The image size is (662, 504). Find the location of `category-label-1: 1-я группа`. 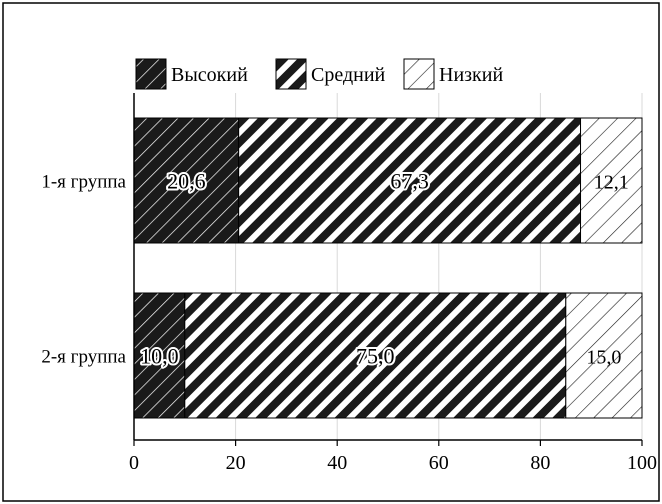

category-label-1: 1-я группа is located at coordinates (83, 182).